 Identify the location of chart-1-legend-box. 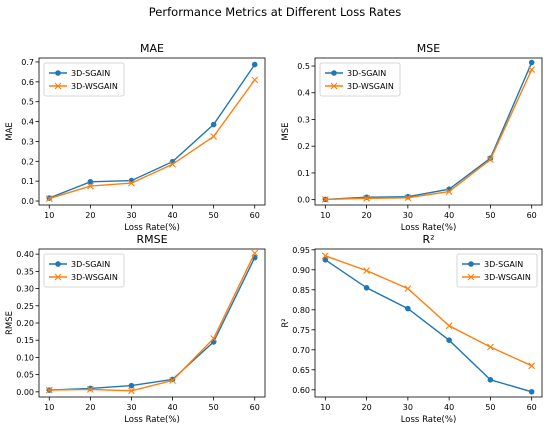
(84, 79).